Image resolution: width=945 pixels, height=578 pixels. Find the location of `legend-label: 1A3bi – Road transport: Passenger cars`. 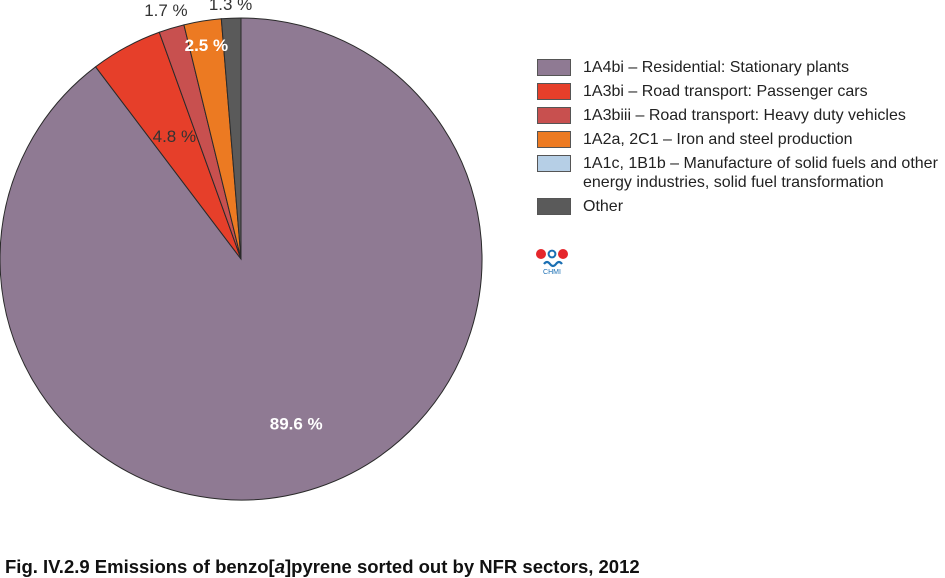

legend-label: 1A3bi – Road transport: Passenger cars is located at coordinates (725, 91).